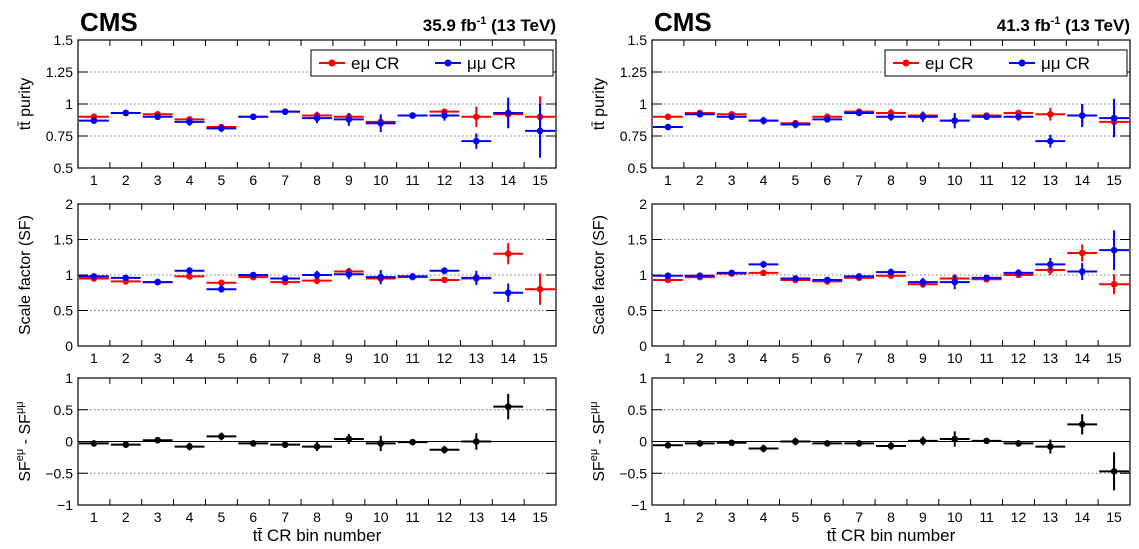  Describe the element at coordinates (332, 63) in the screenshot. I see `legend-marker` at that location.